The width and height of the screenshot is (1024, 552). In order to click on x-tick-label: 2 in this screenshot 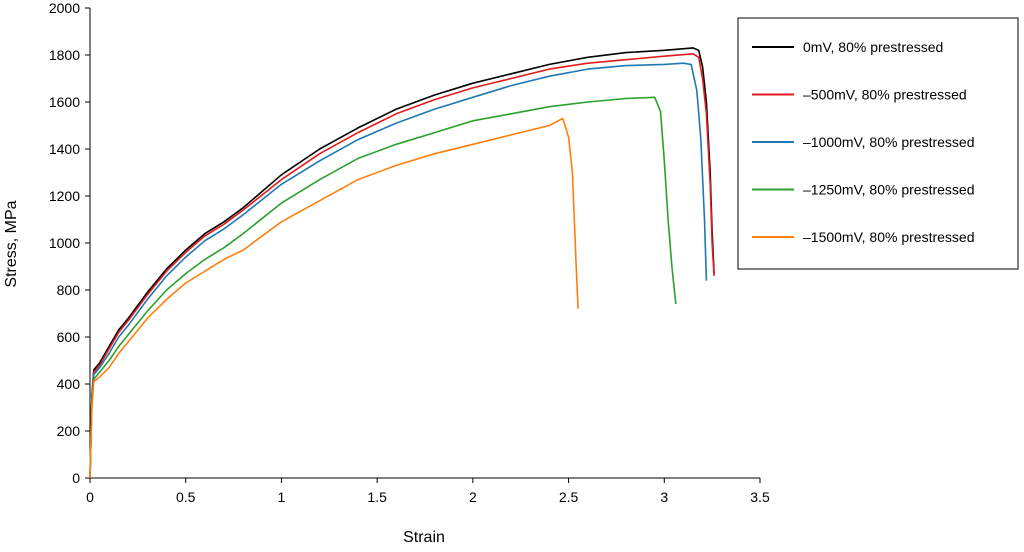, I will do `click(473, 497)`.